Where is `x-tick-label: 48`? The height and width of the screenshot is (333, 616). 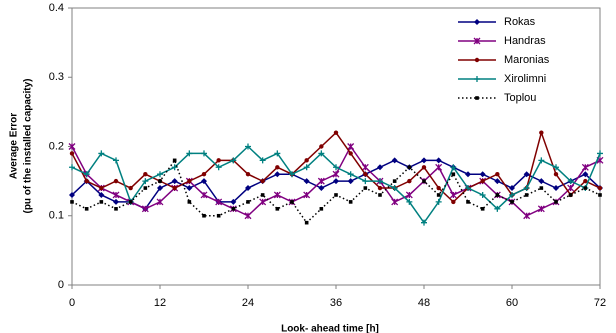 x-tick-label: 48 is located at coordinates (424, 303).